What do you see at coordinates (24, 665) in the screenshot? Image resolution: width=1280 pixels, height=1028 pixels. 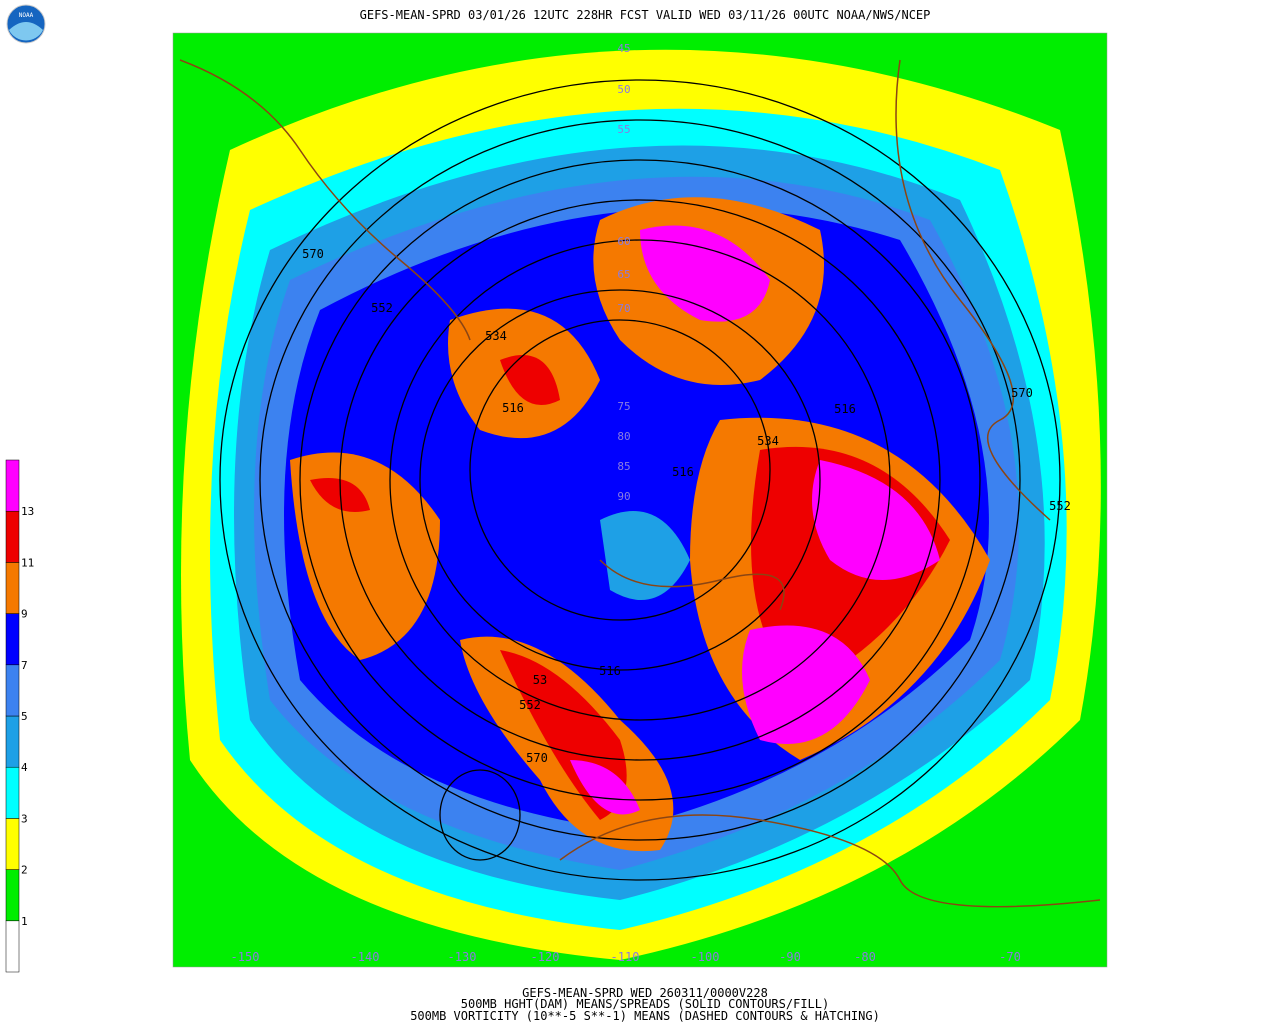 I see `colorbar-label: 7` at bounding box center [24, 665].